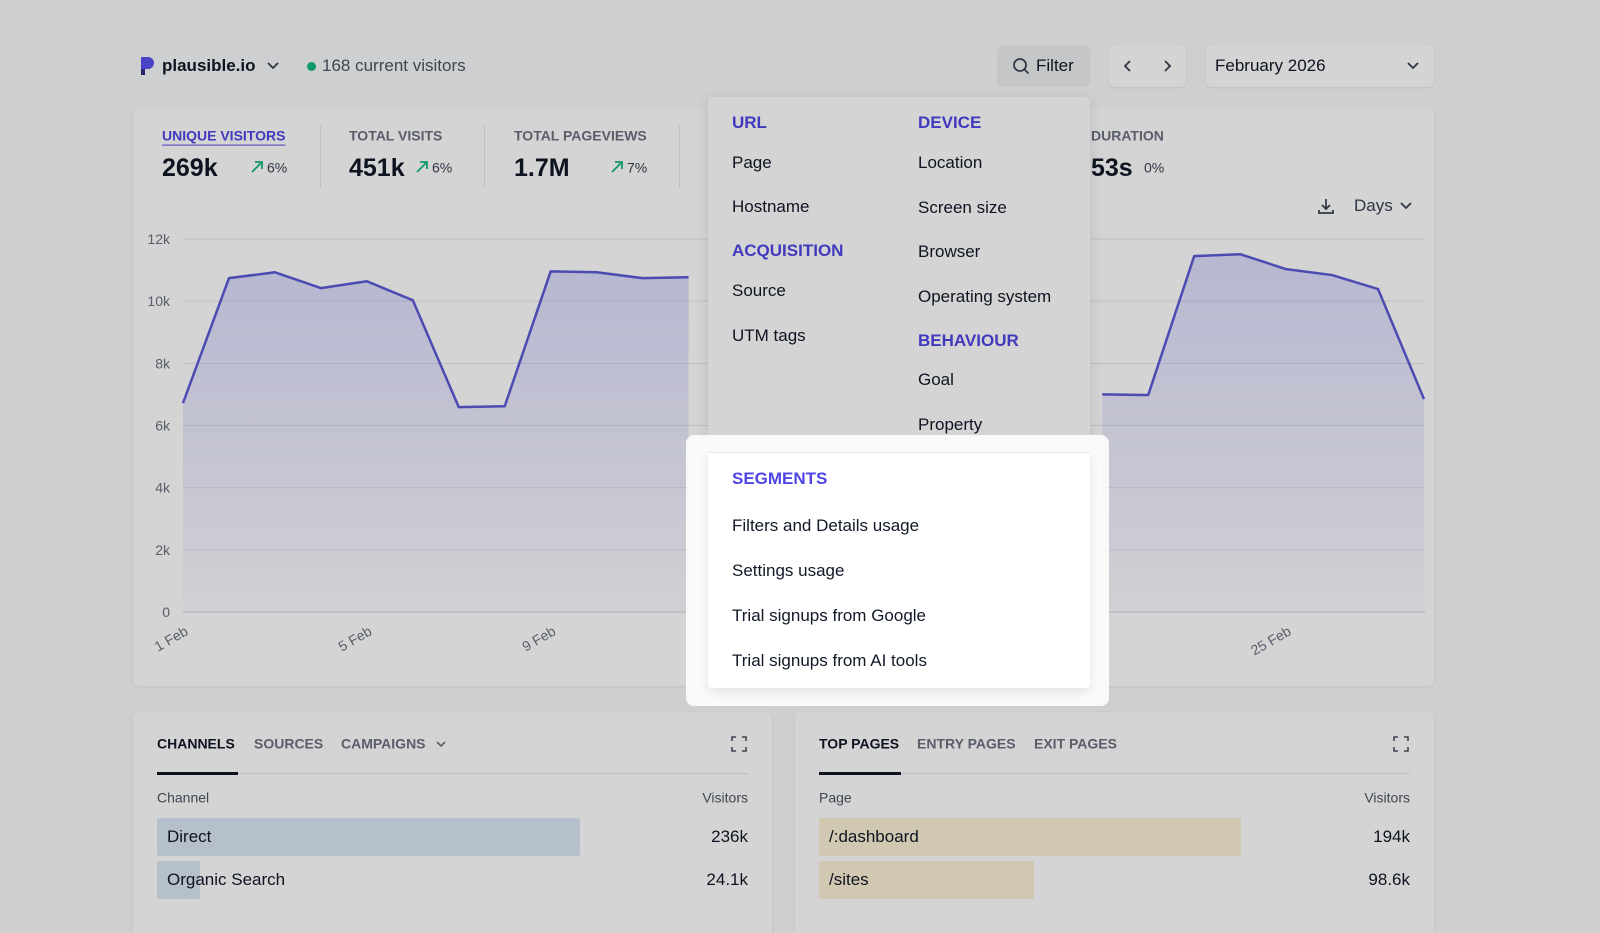 This screenshot has height=933, width=1600. I want to click on menu-item: Settings usage, so click(788, 571).